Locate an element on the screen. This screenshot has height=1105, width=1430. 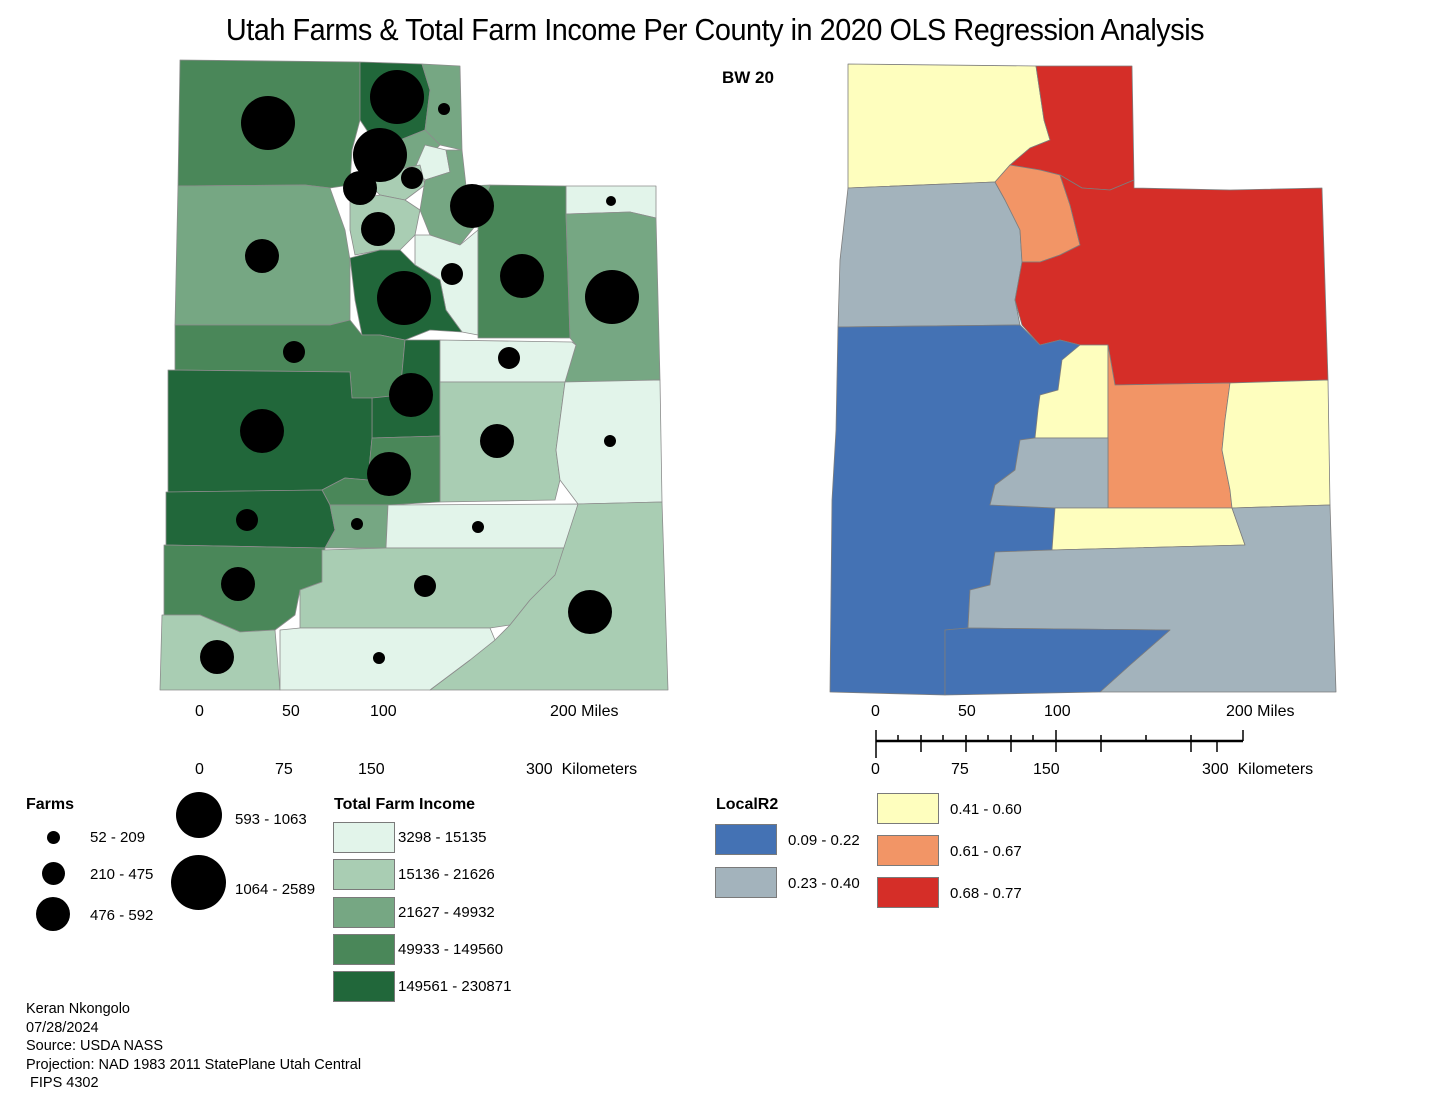
farms-symbol-uintah is located at coordinates (612, 297).